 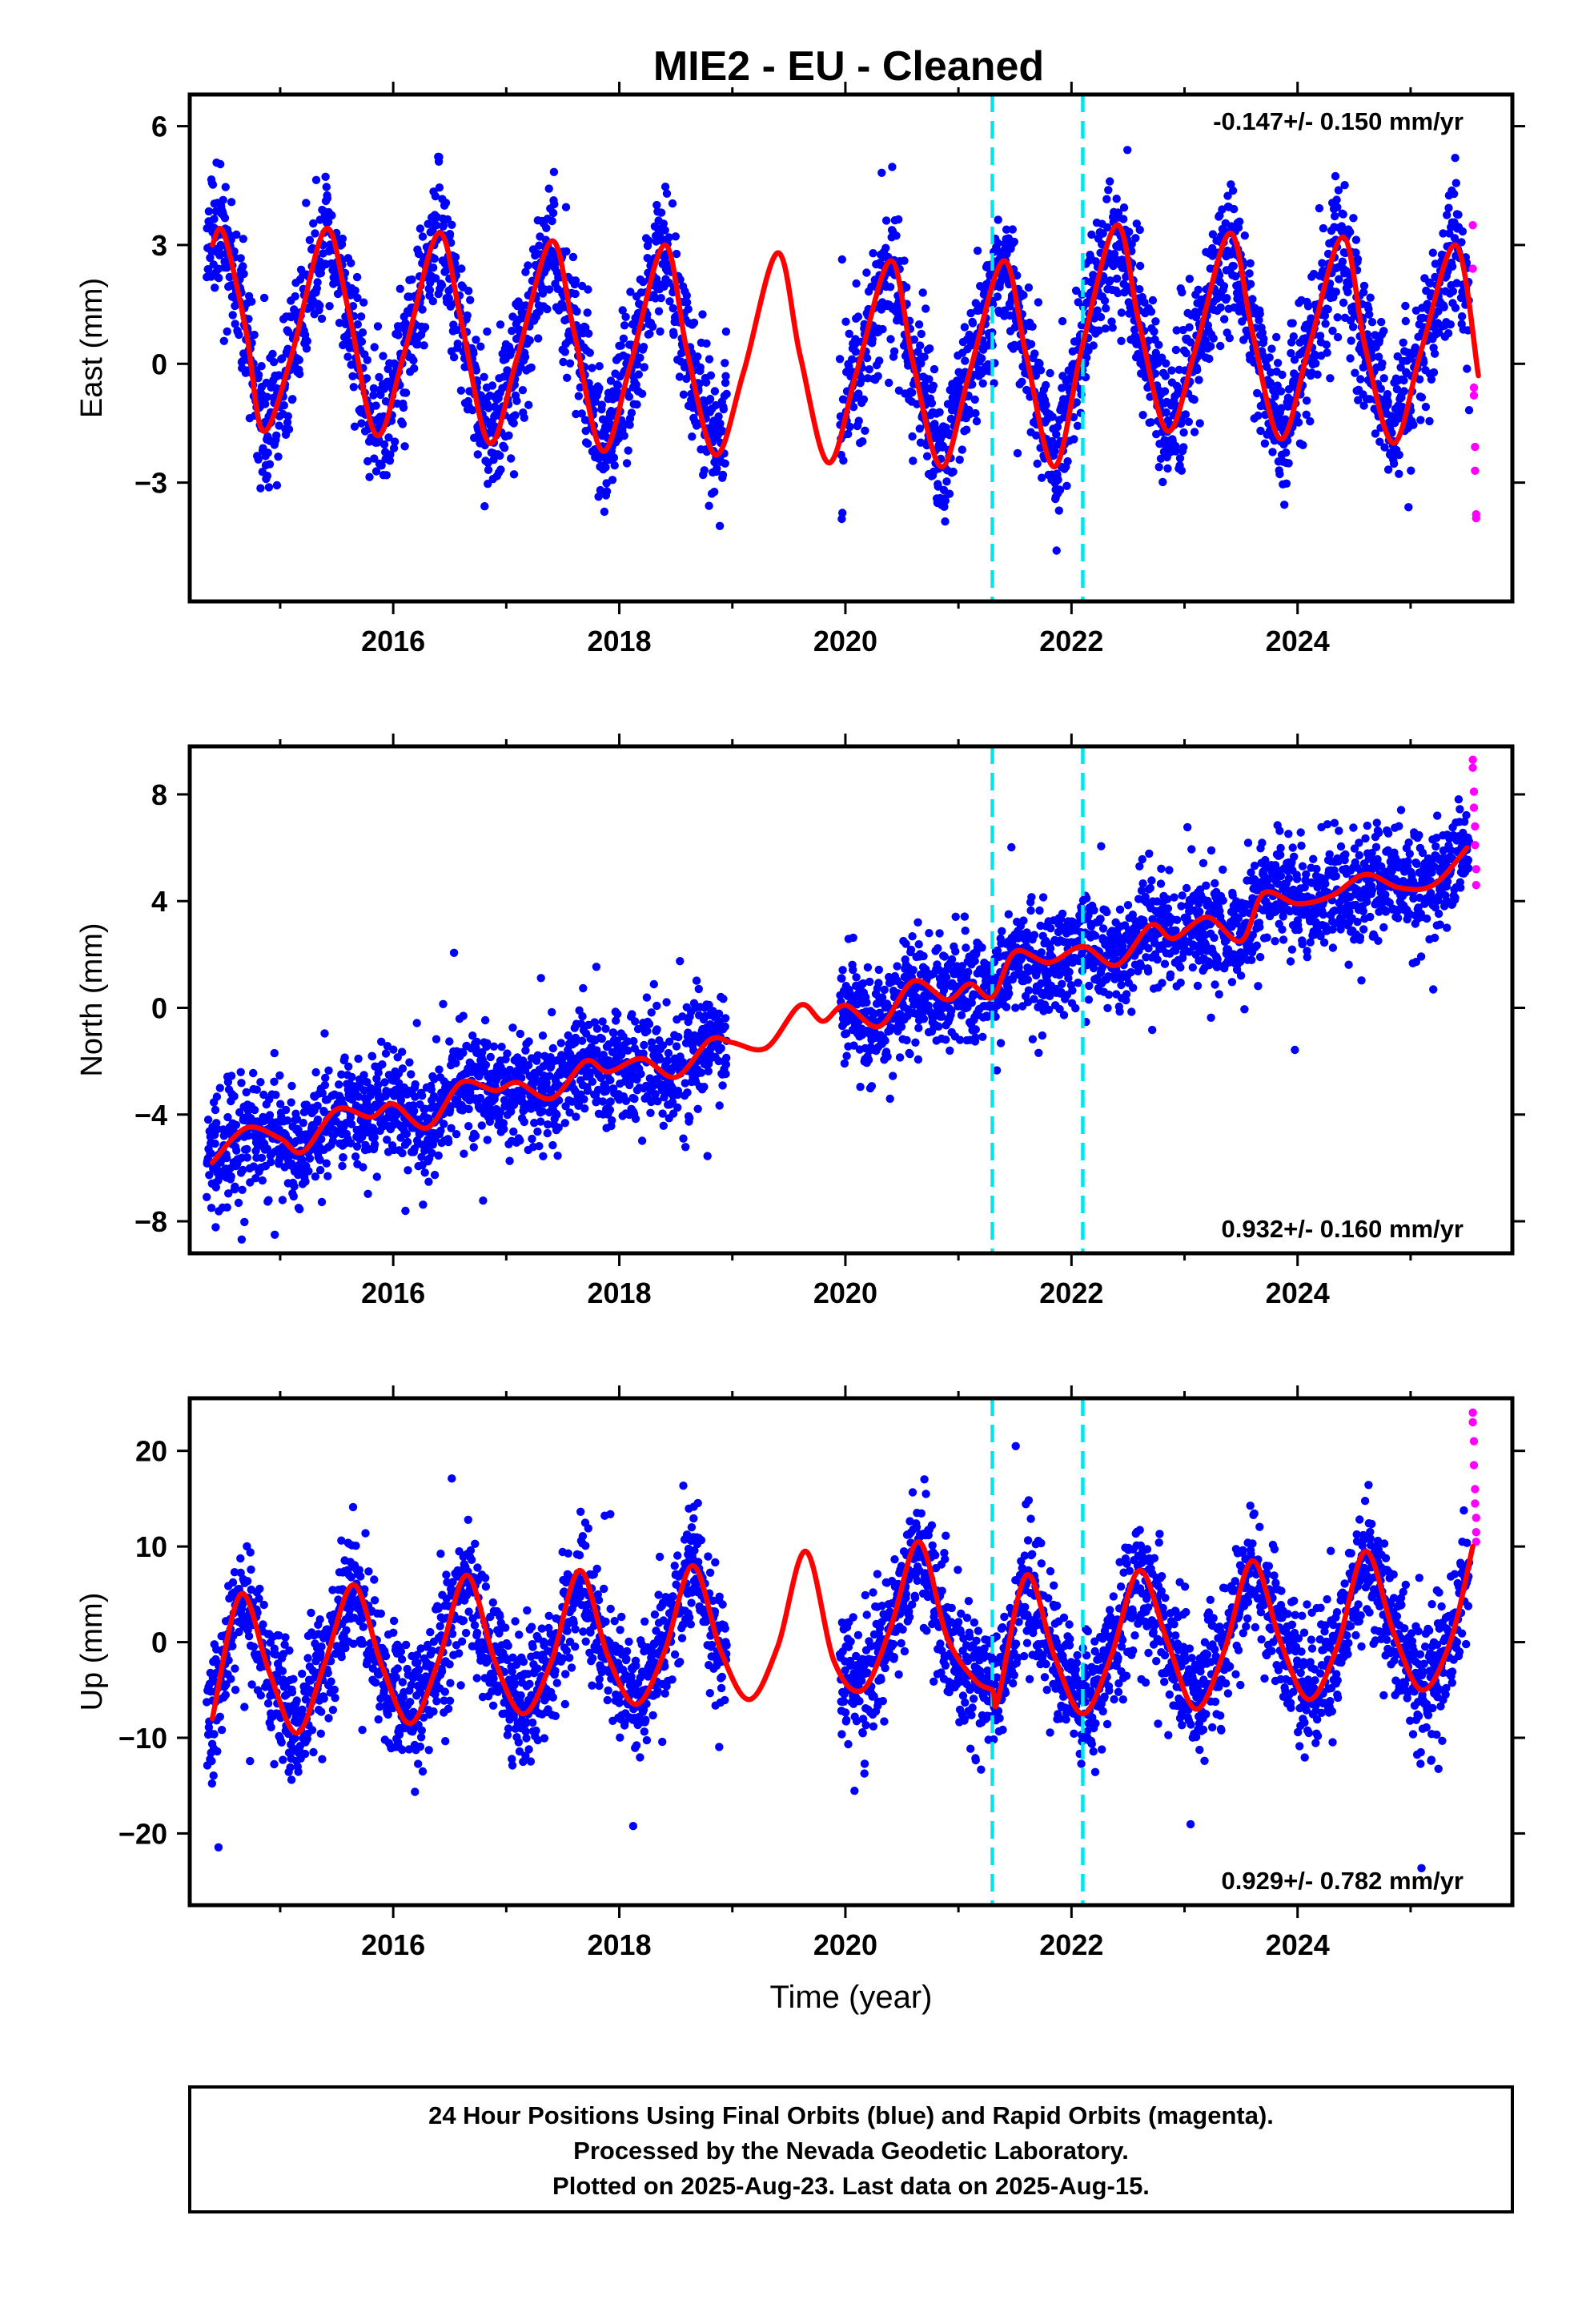 I want to click on east-y-tick-label: 3, so click(x=159, y=245).